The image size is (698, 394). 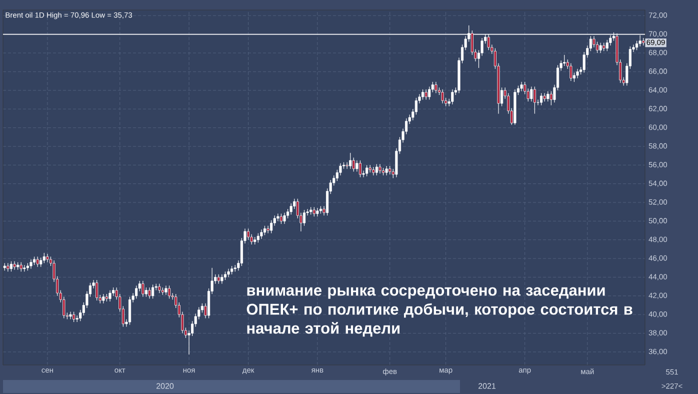 I want to click on annotation: внимание рынка сосредоточено на заседании ОПЕК+ по политике добычи, которое состоится в начале этой недели, so click(x=439, y=312).